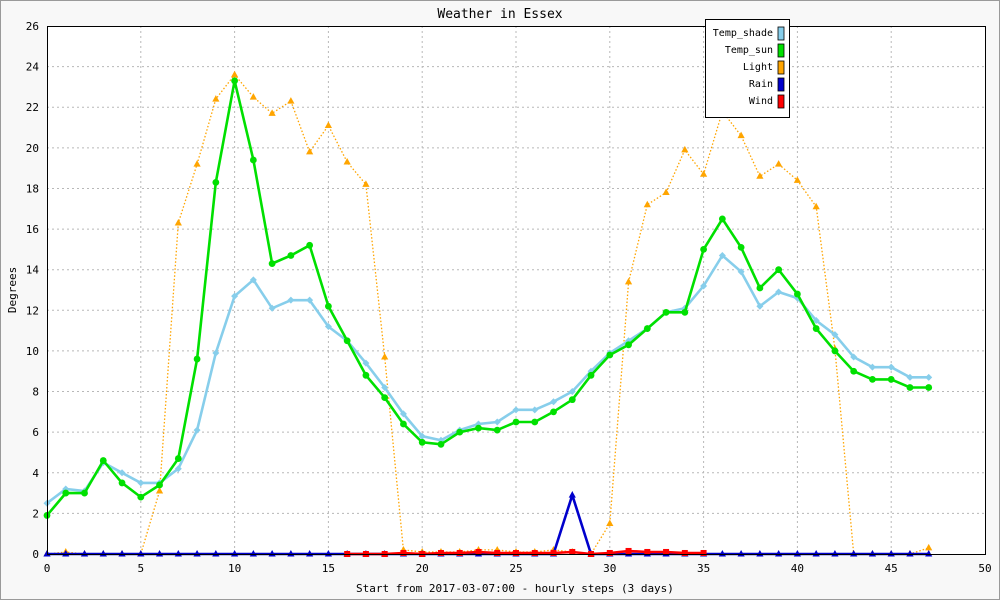  What do you see at coordinates (703, 568) in the screenshot?
I see `x-tick-label: 35` at bounding box center [703, 568].